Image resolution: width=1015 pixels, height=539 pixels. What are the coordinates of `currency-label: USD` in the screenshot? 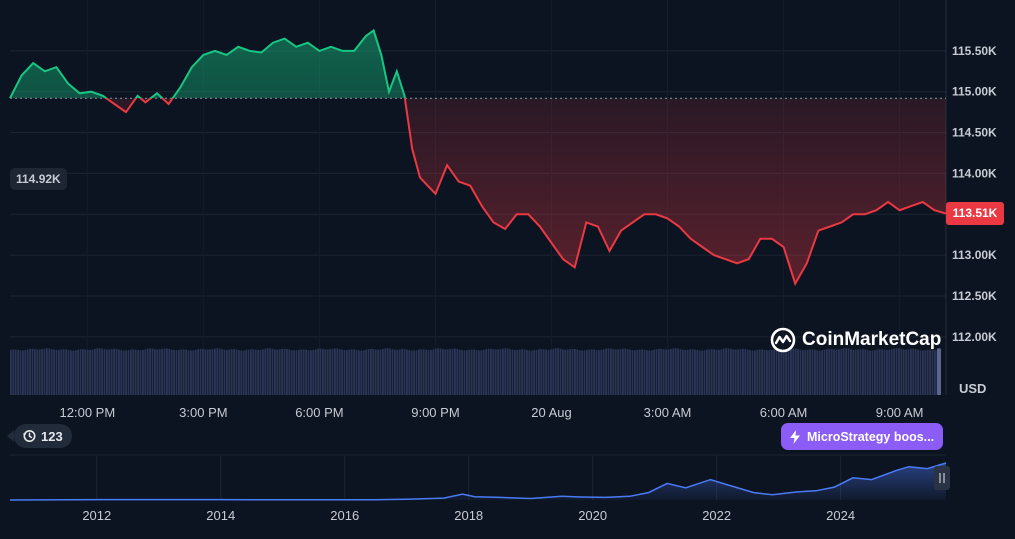 It's located at (973, 388).